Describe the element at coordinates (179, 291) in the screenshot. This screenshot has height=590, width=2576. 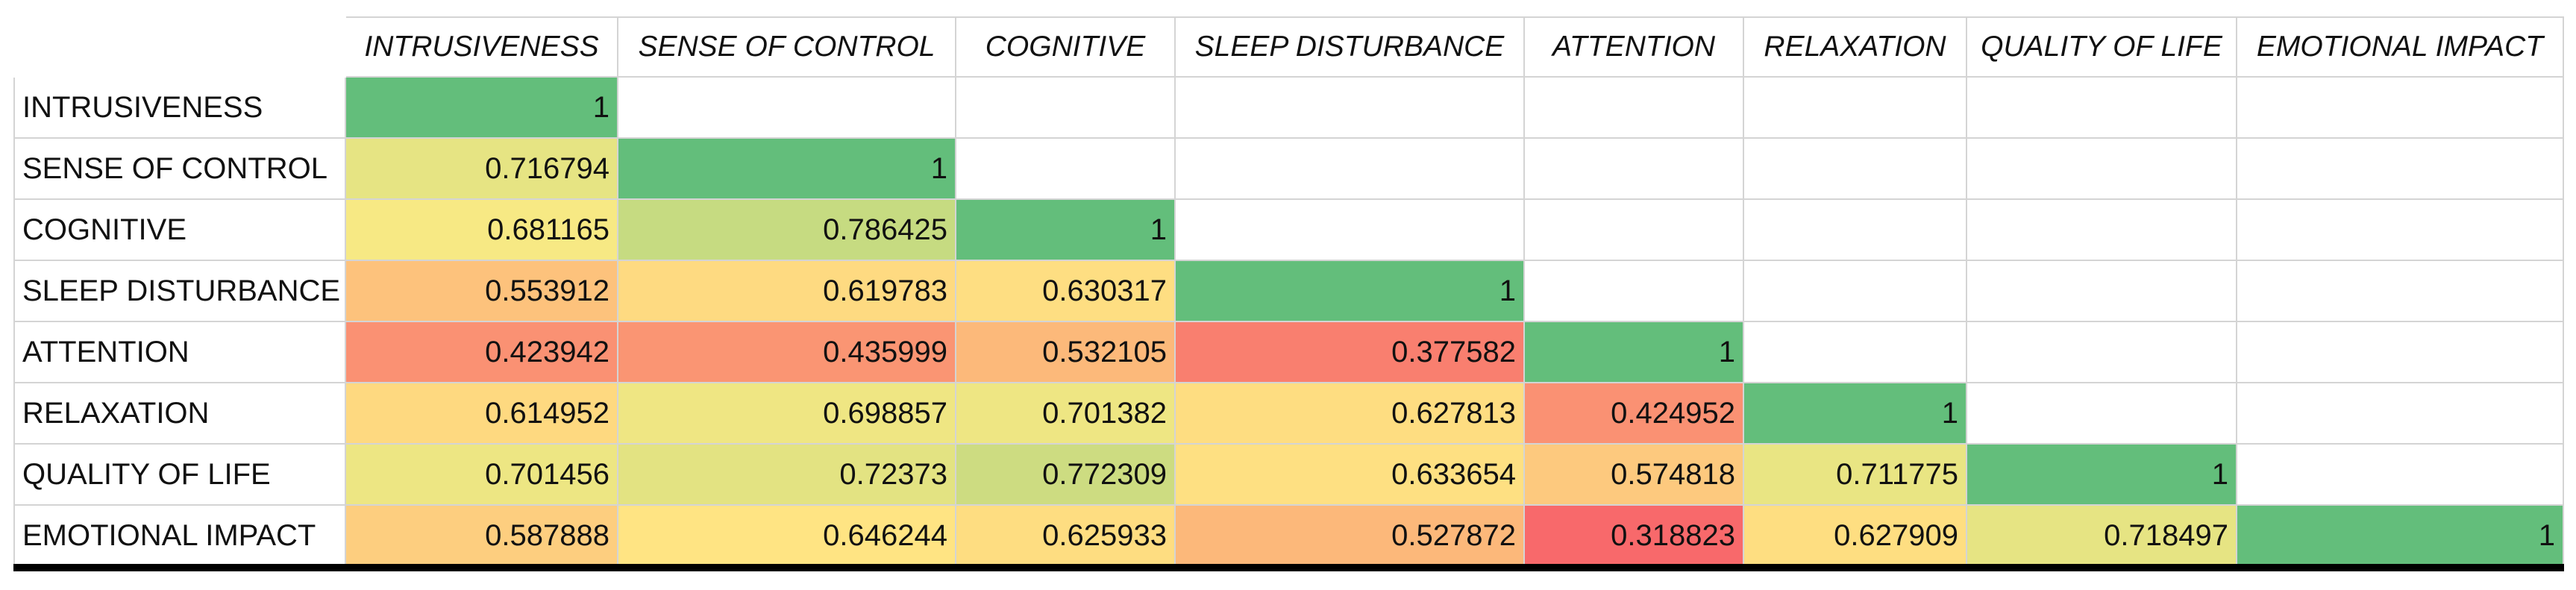
I see `row-label: SLEEP DISTURBANCE` at that location.